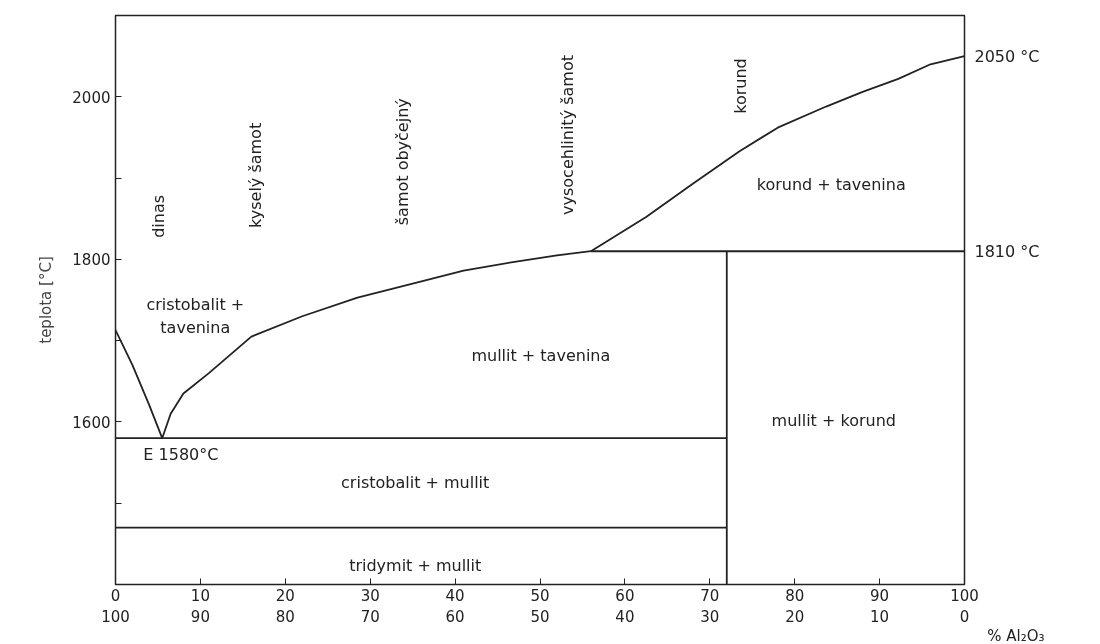 The width and height of the screenshot is (1100, 644). Describe the element at coordinates (402, 162) in the screenshot. I see `annotation: šamot obyčejný` at that location.